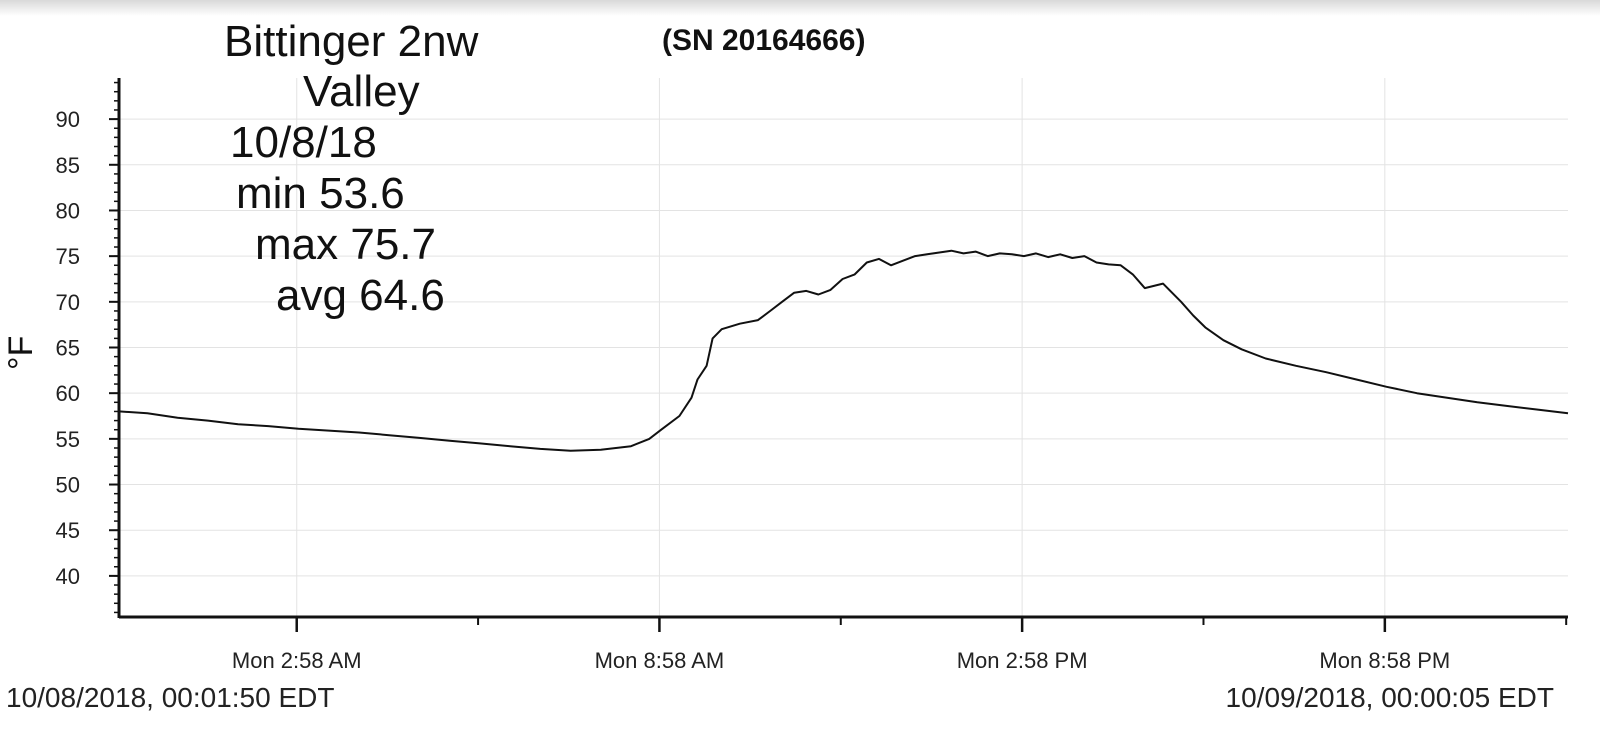 This screenshot has height=744, width=1600. What do you see at coordinates (68, 576) in the screenshot?
I see `y-tick-label: 40` at bounding box center [68, 576].